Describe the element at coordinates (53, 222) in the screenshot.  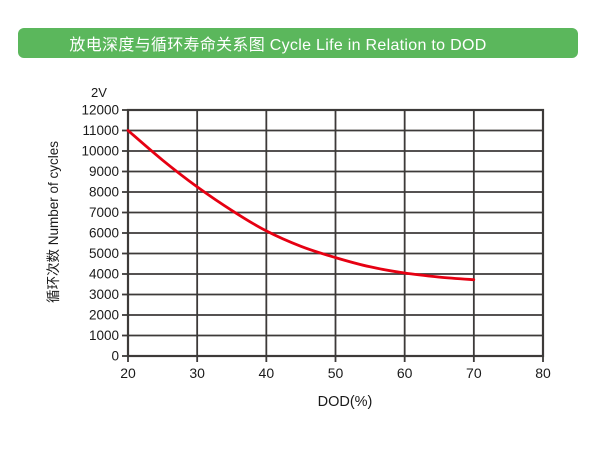
I see `y-axis-title: 循环次数 Number of cycles` at that location.